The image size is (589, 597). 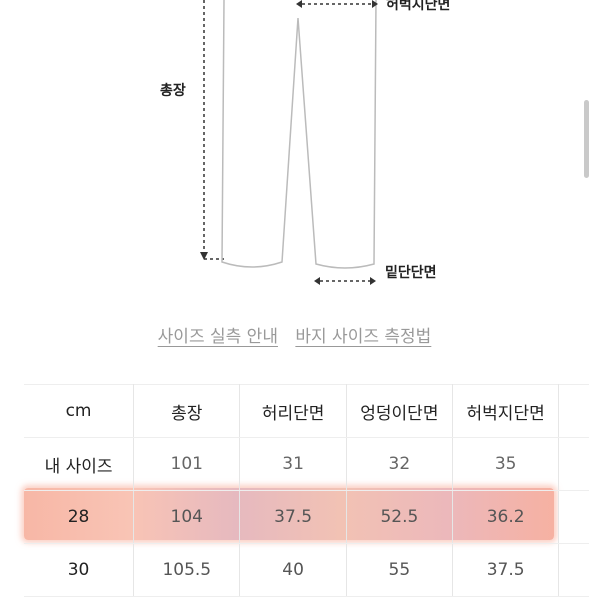 I want to click on header-cell: 총장, so click(x=187, y=411).